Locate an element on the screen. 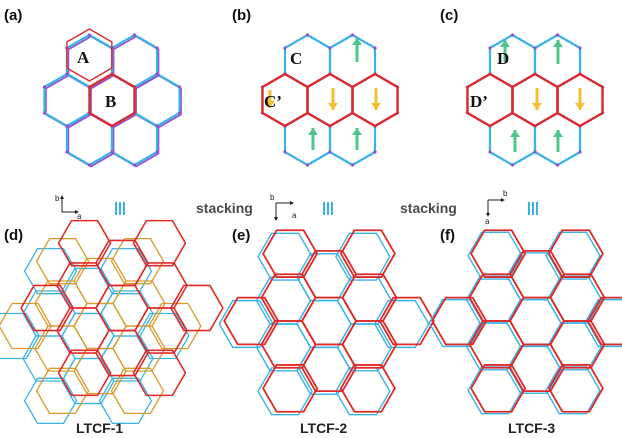 The height and width of the screenshot is (438, 622). ltcf-2-name: LTCF-2 is located at coordinates (323, 428).